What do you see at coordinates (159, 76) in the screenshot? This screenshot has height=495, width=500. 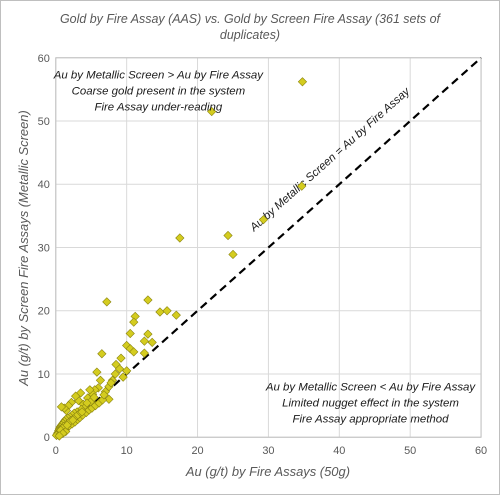 I see `annotation-upper-line-1: Au by Metallic Screen > Au by Fire Assay` at bounding box center [159, 76].